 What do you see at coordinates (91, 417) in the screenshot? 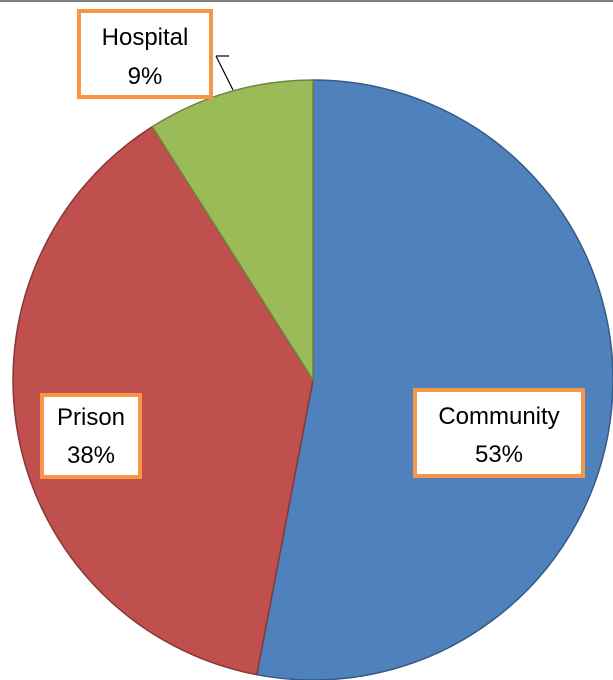
I see `label-prison-name: Prison` at bounding box center [91, 417].